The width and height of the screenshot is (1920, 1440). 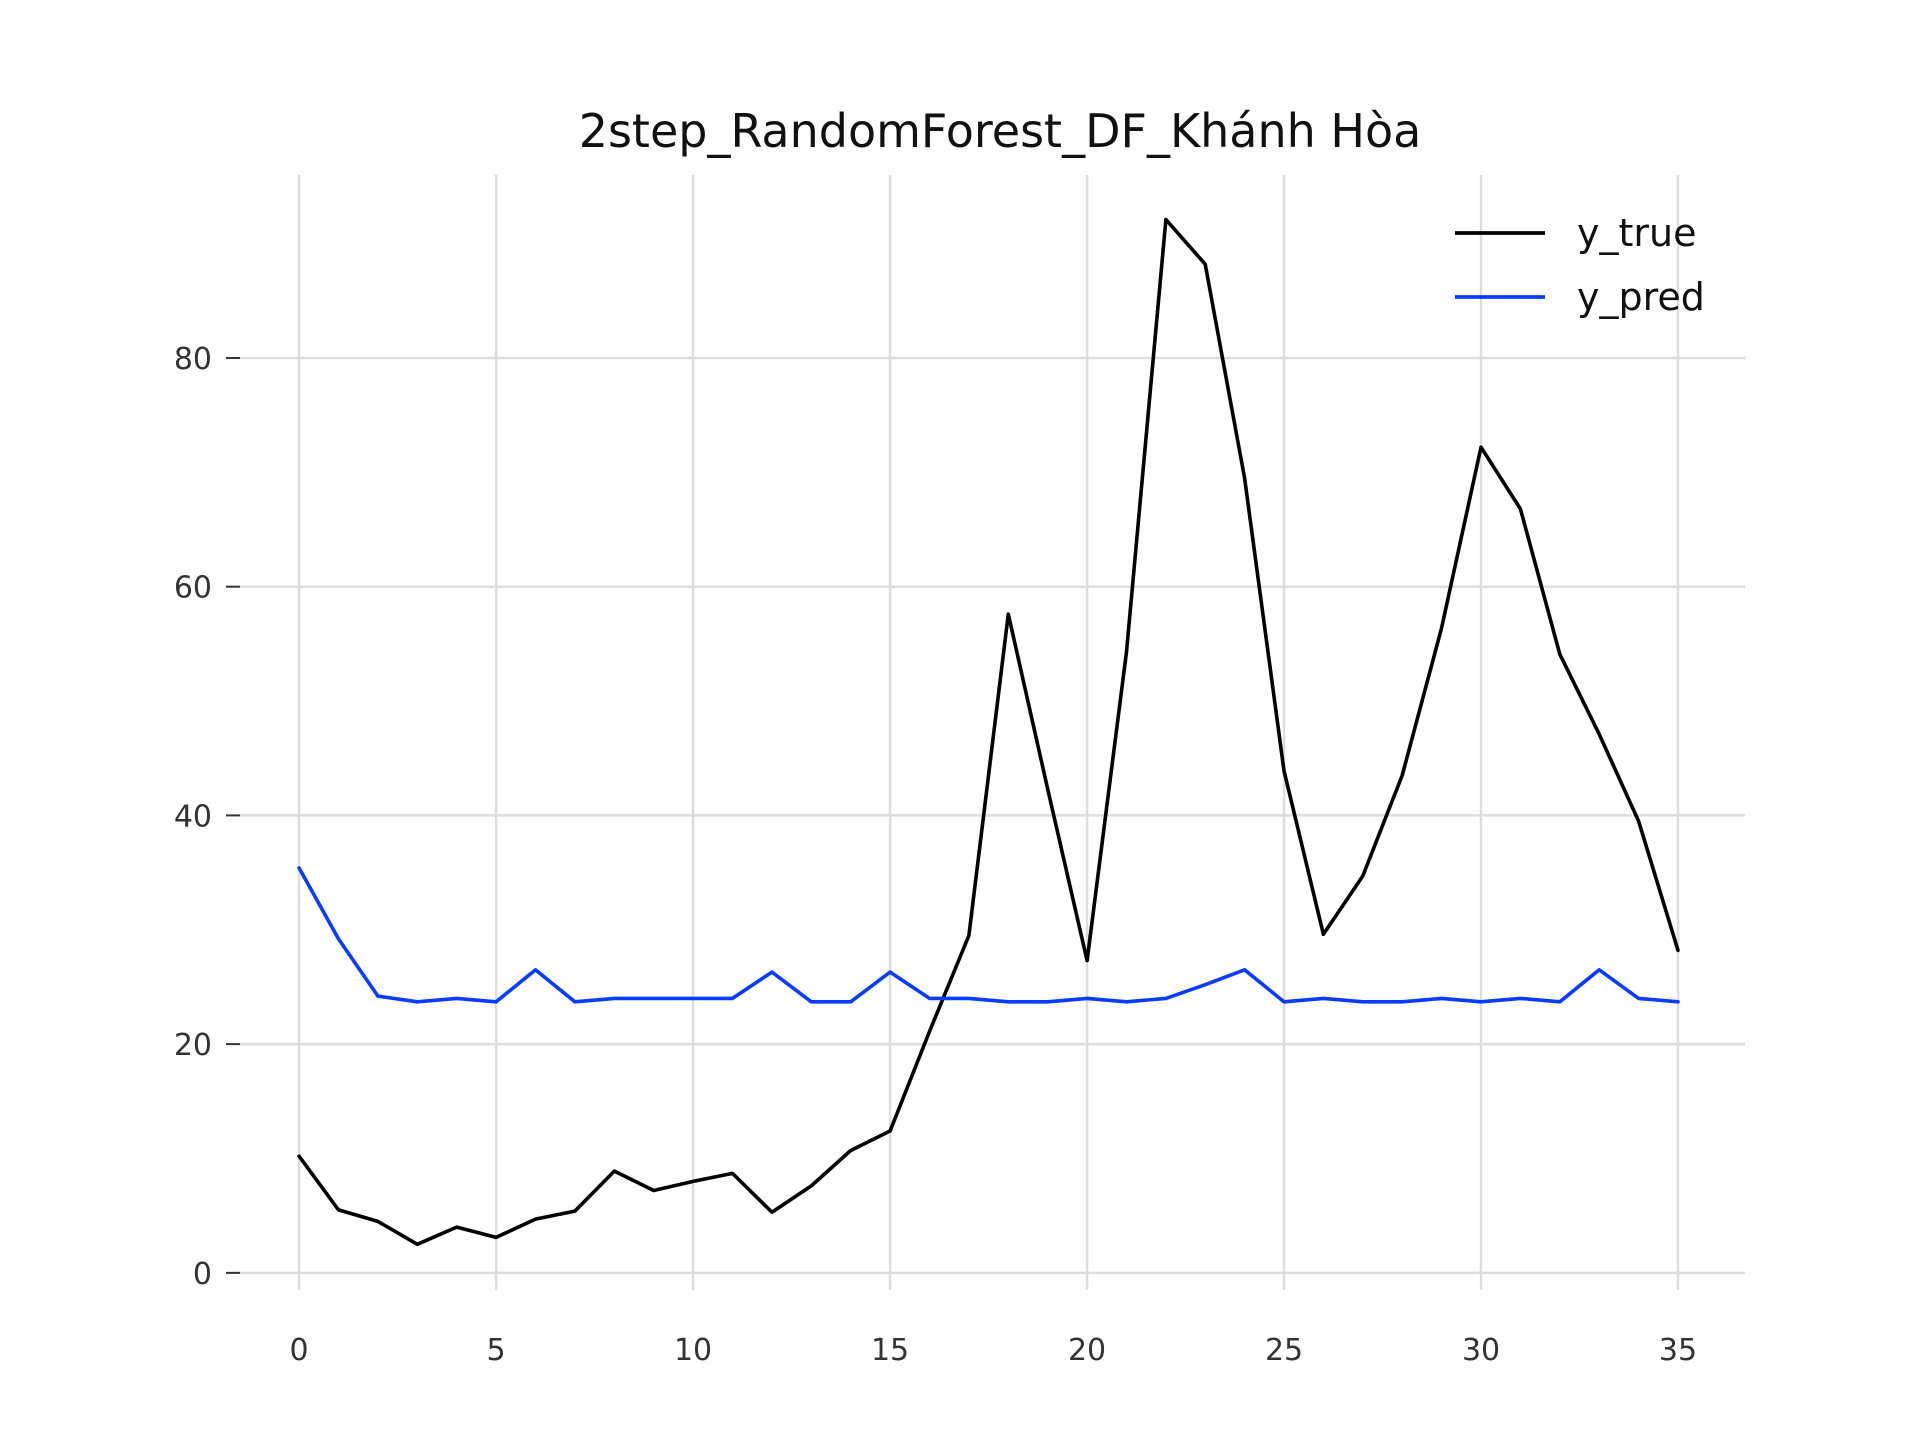 What do you see at coordinates (1481, 1350) in the screenshot?
I see `x-tick-label: 30` at bounding box center [1481, 1350].